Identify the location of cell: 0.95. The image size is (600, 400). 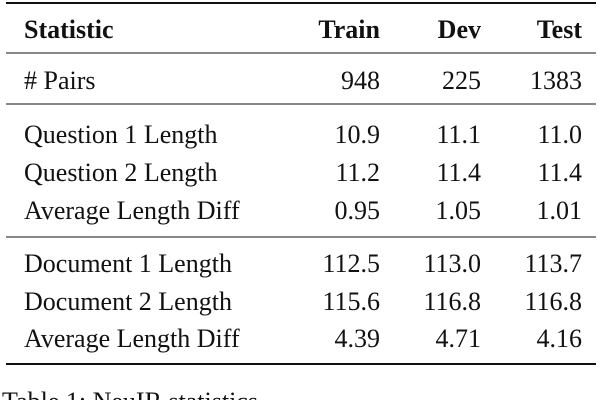
(358, 210).